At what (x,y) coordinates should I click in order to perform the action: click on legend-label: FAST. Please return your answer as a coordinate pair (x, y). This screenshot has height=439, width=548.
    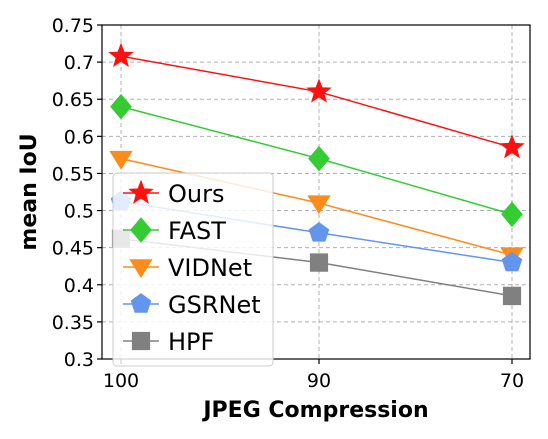
    Looking at the image, I should click on (197, 231).